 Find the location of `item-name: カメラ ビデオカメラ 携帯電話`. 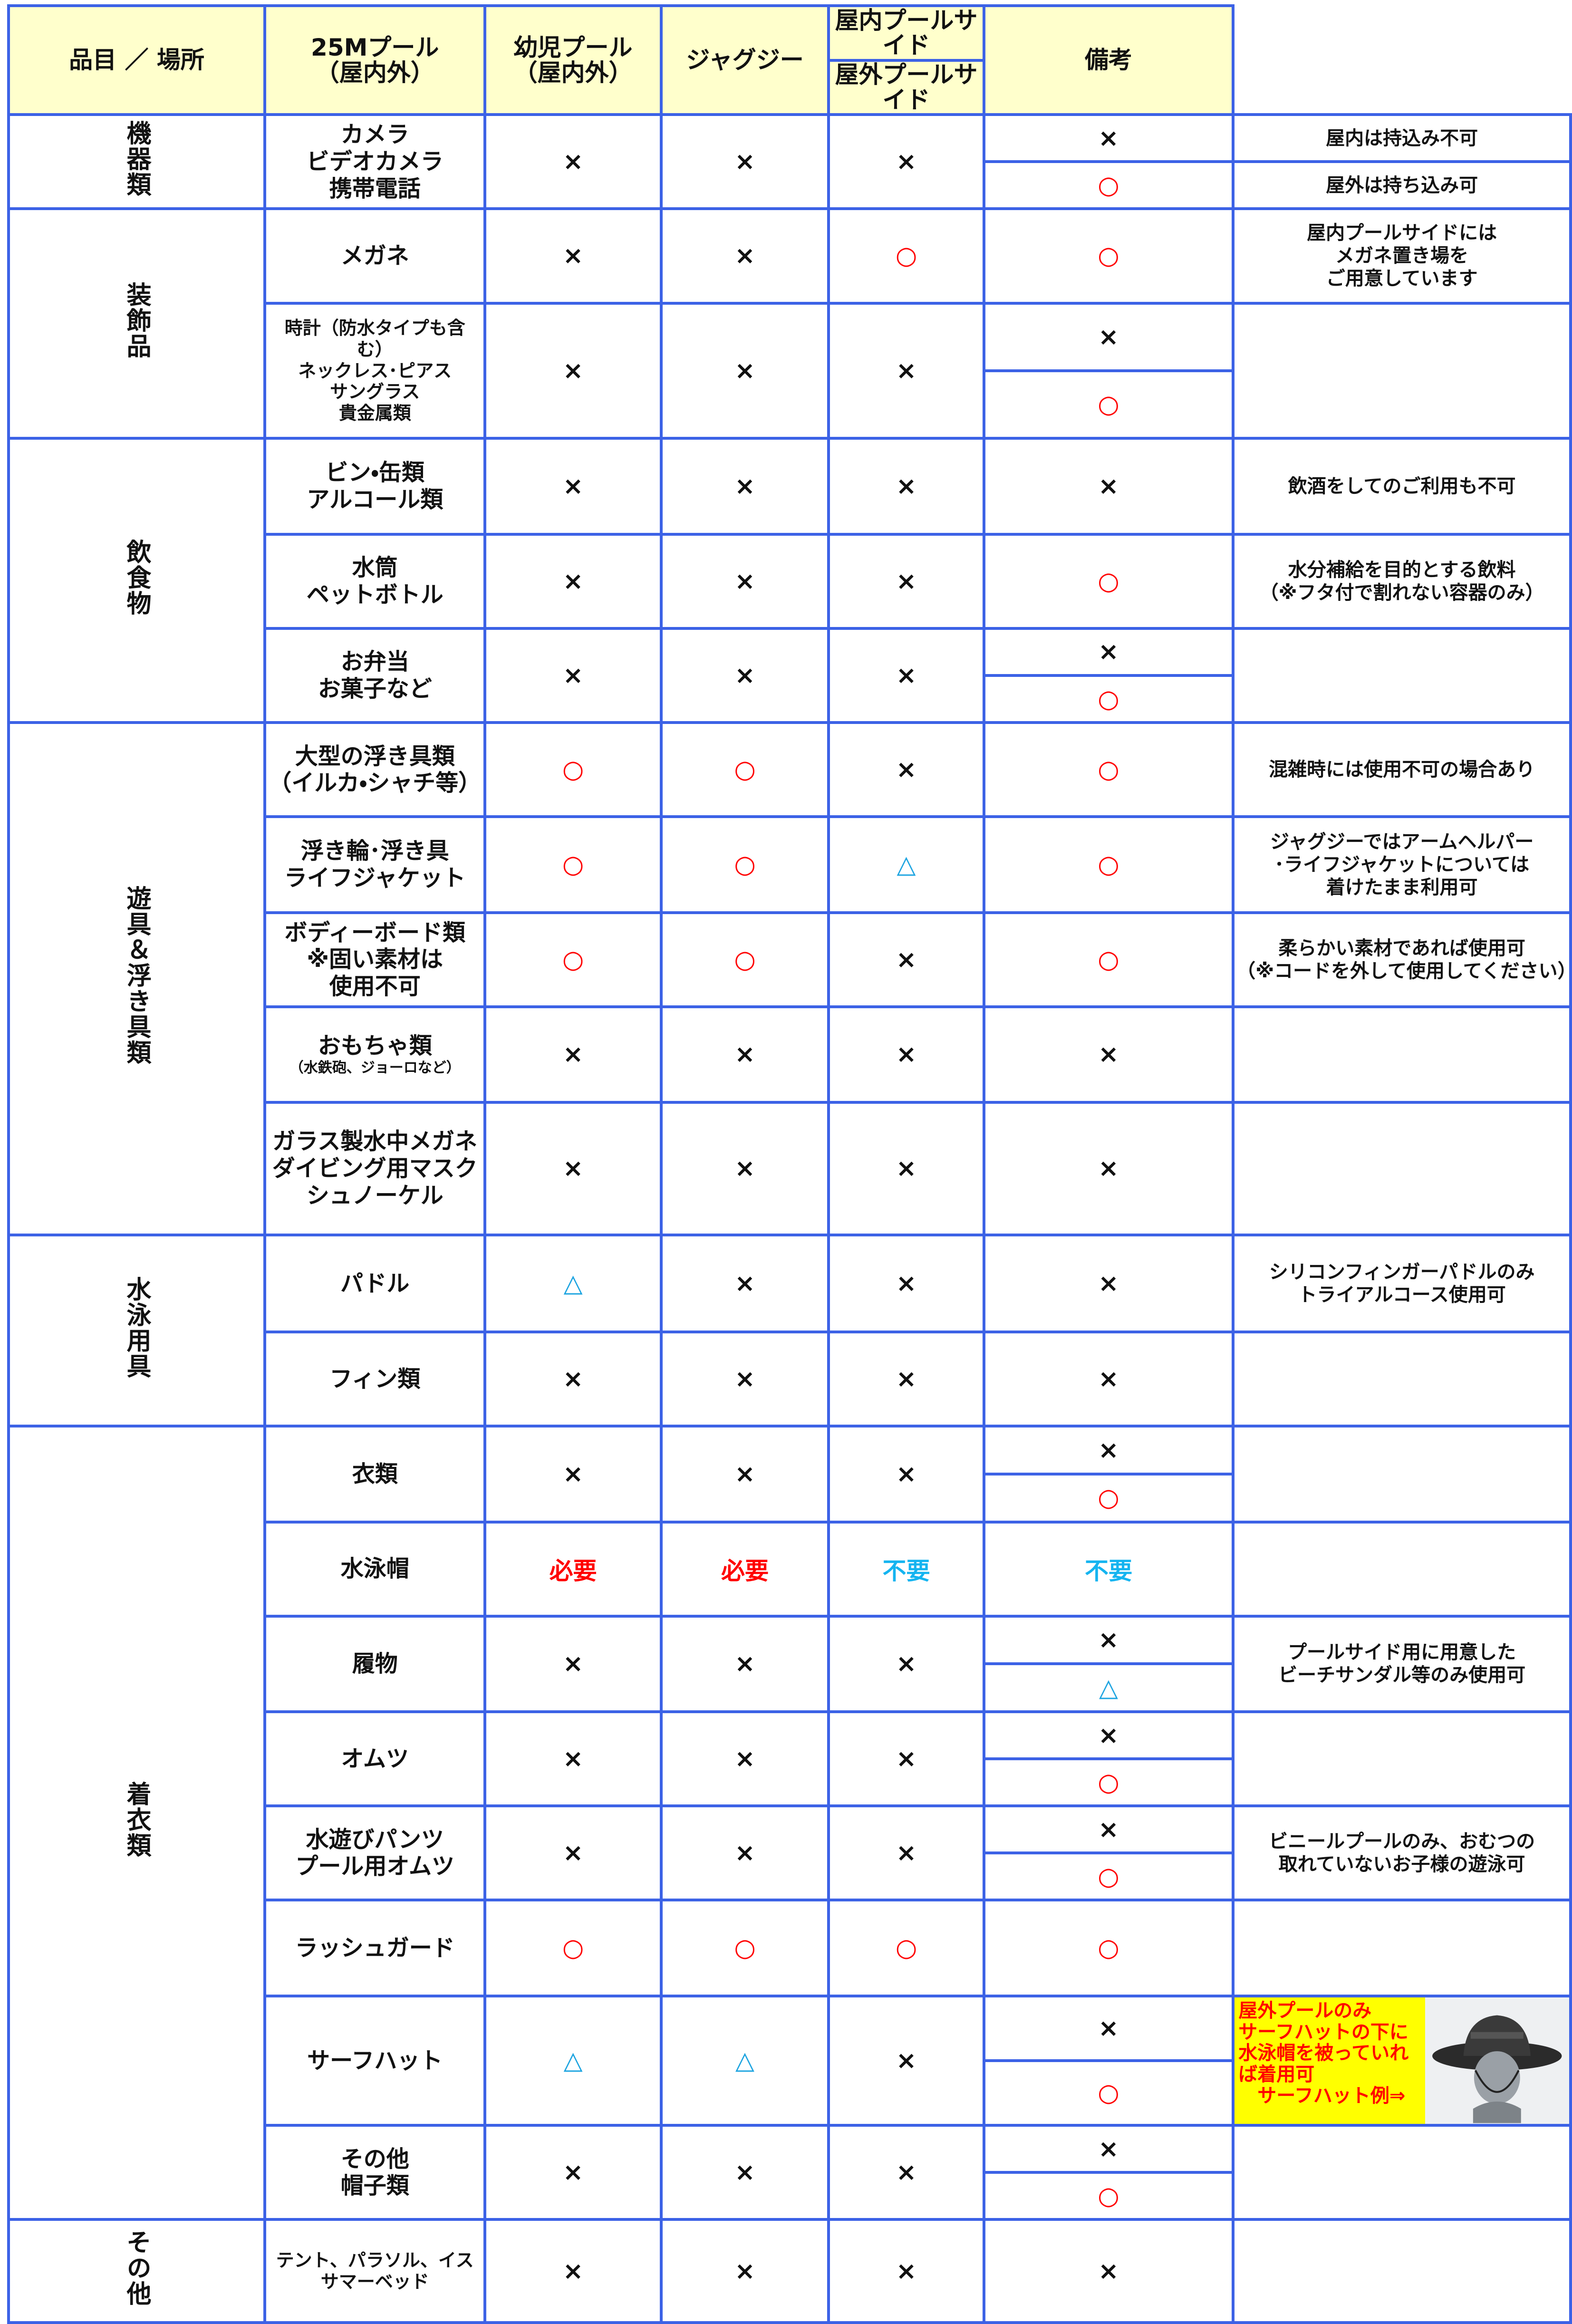

item-name: カメラ ビデオカメラ 携帯電話 is located at coordinates (375, 162).